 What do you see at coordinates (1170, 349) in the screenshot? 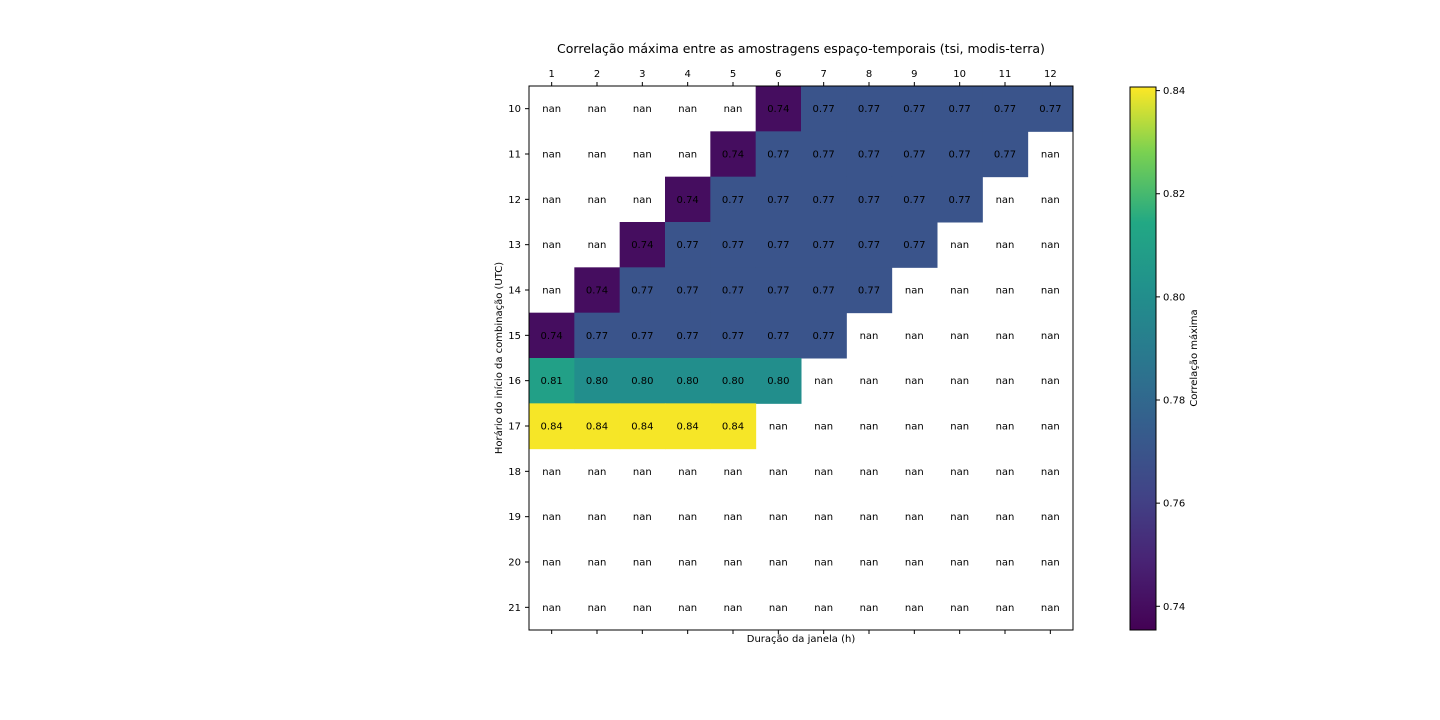
I see `colorbar-axis: 0.74 0.76 0.78 0.80 0.82 0.84` at bounding box center [1170, 349].